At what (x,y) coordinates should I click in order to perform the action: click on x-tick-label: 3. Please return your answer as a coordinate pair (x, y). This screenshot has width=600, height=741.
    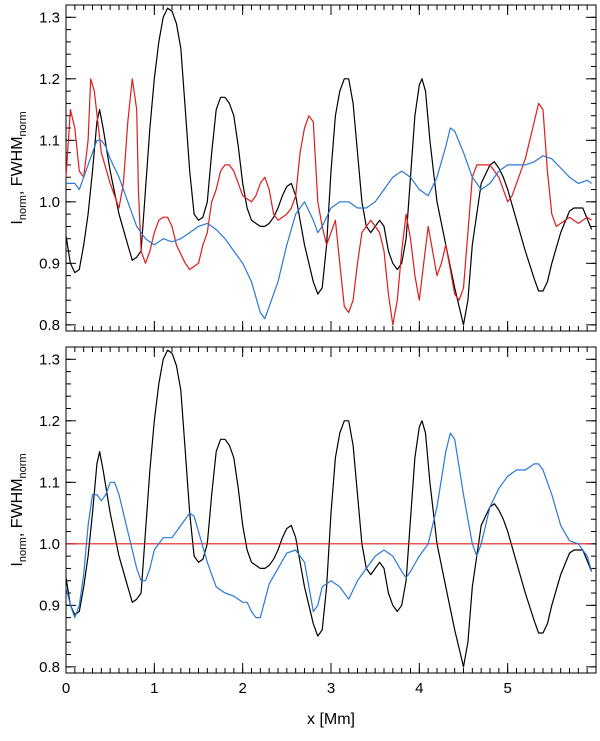
    Looking at the image, I should click on (331, 688).